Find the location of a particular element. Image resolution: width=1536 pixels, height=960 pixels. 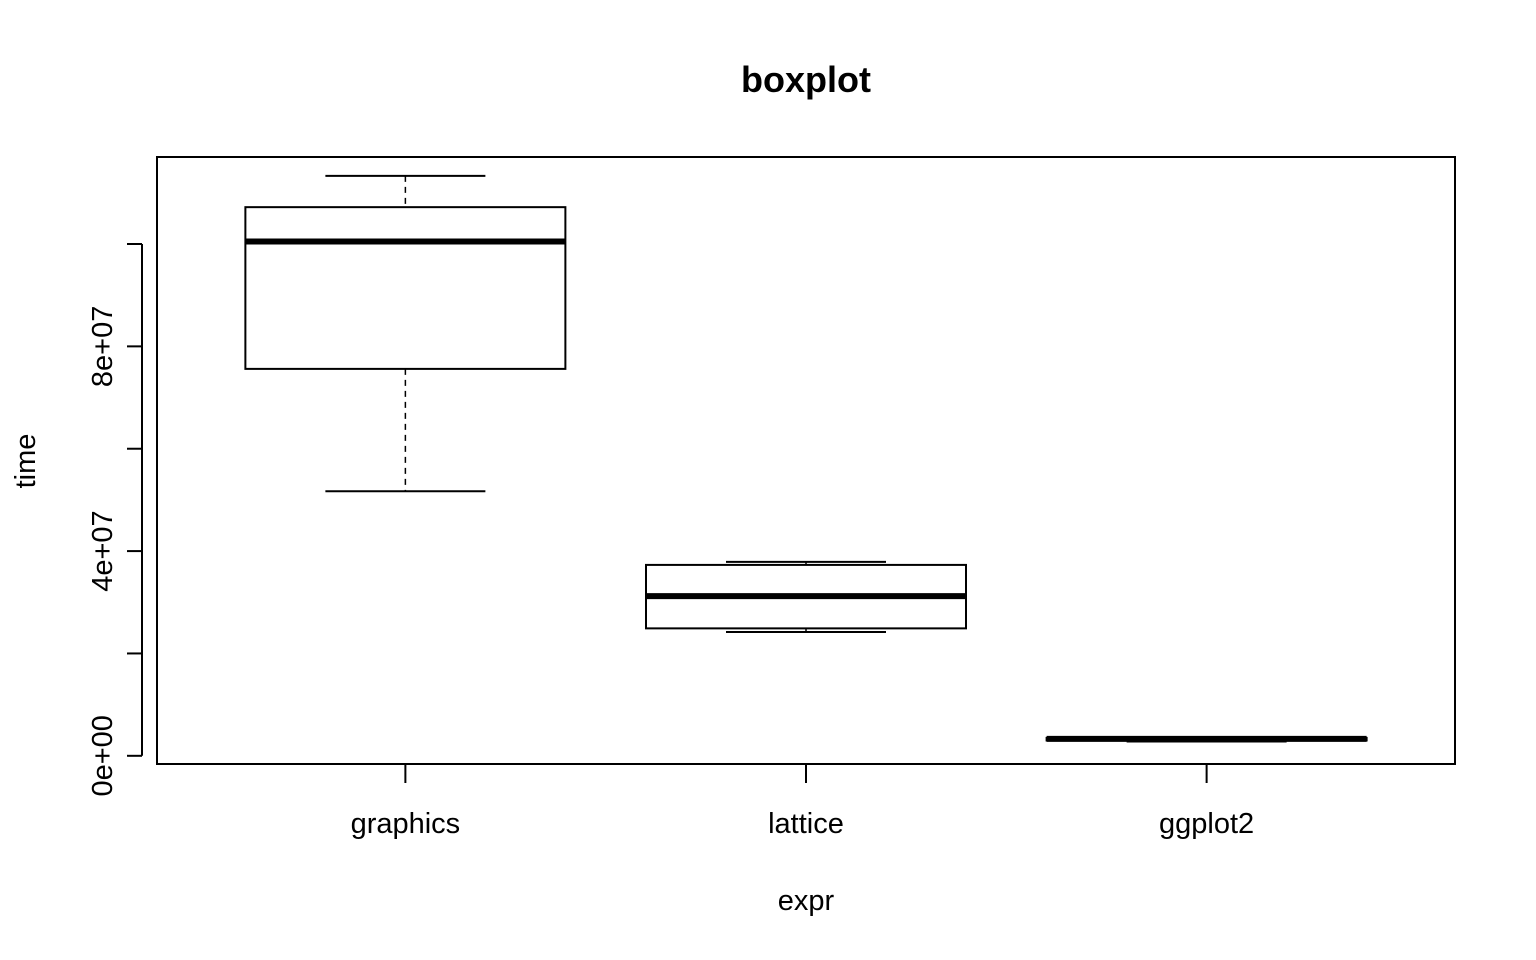

chart-title: boxplot is located at coordinates (806, 79).